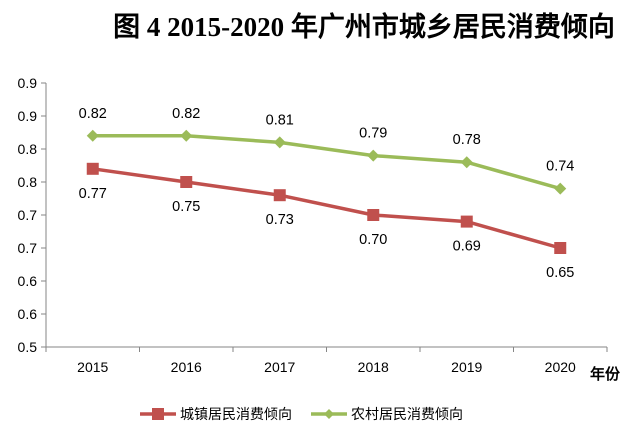  Describe the element at coordinates (186, 367) in the screenshot. I see `x-tick-label: 2016` at that location.